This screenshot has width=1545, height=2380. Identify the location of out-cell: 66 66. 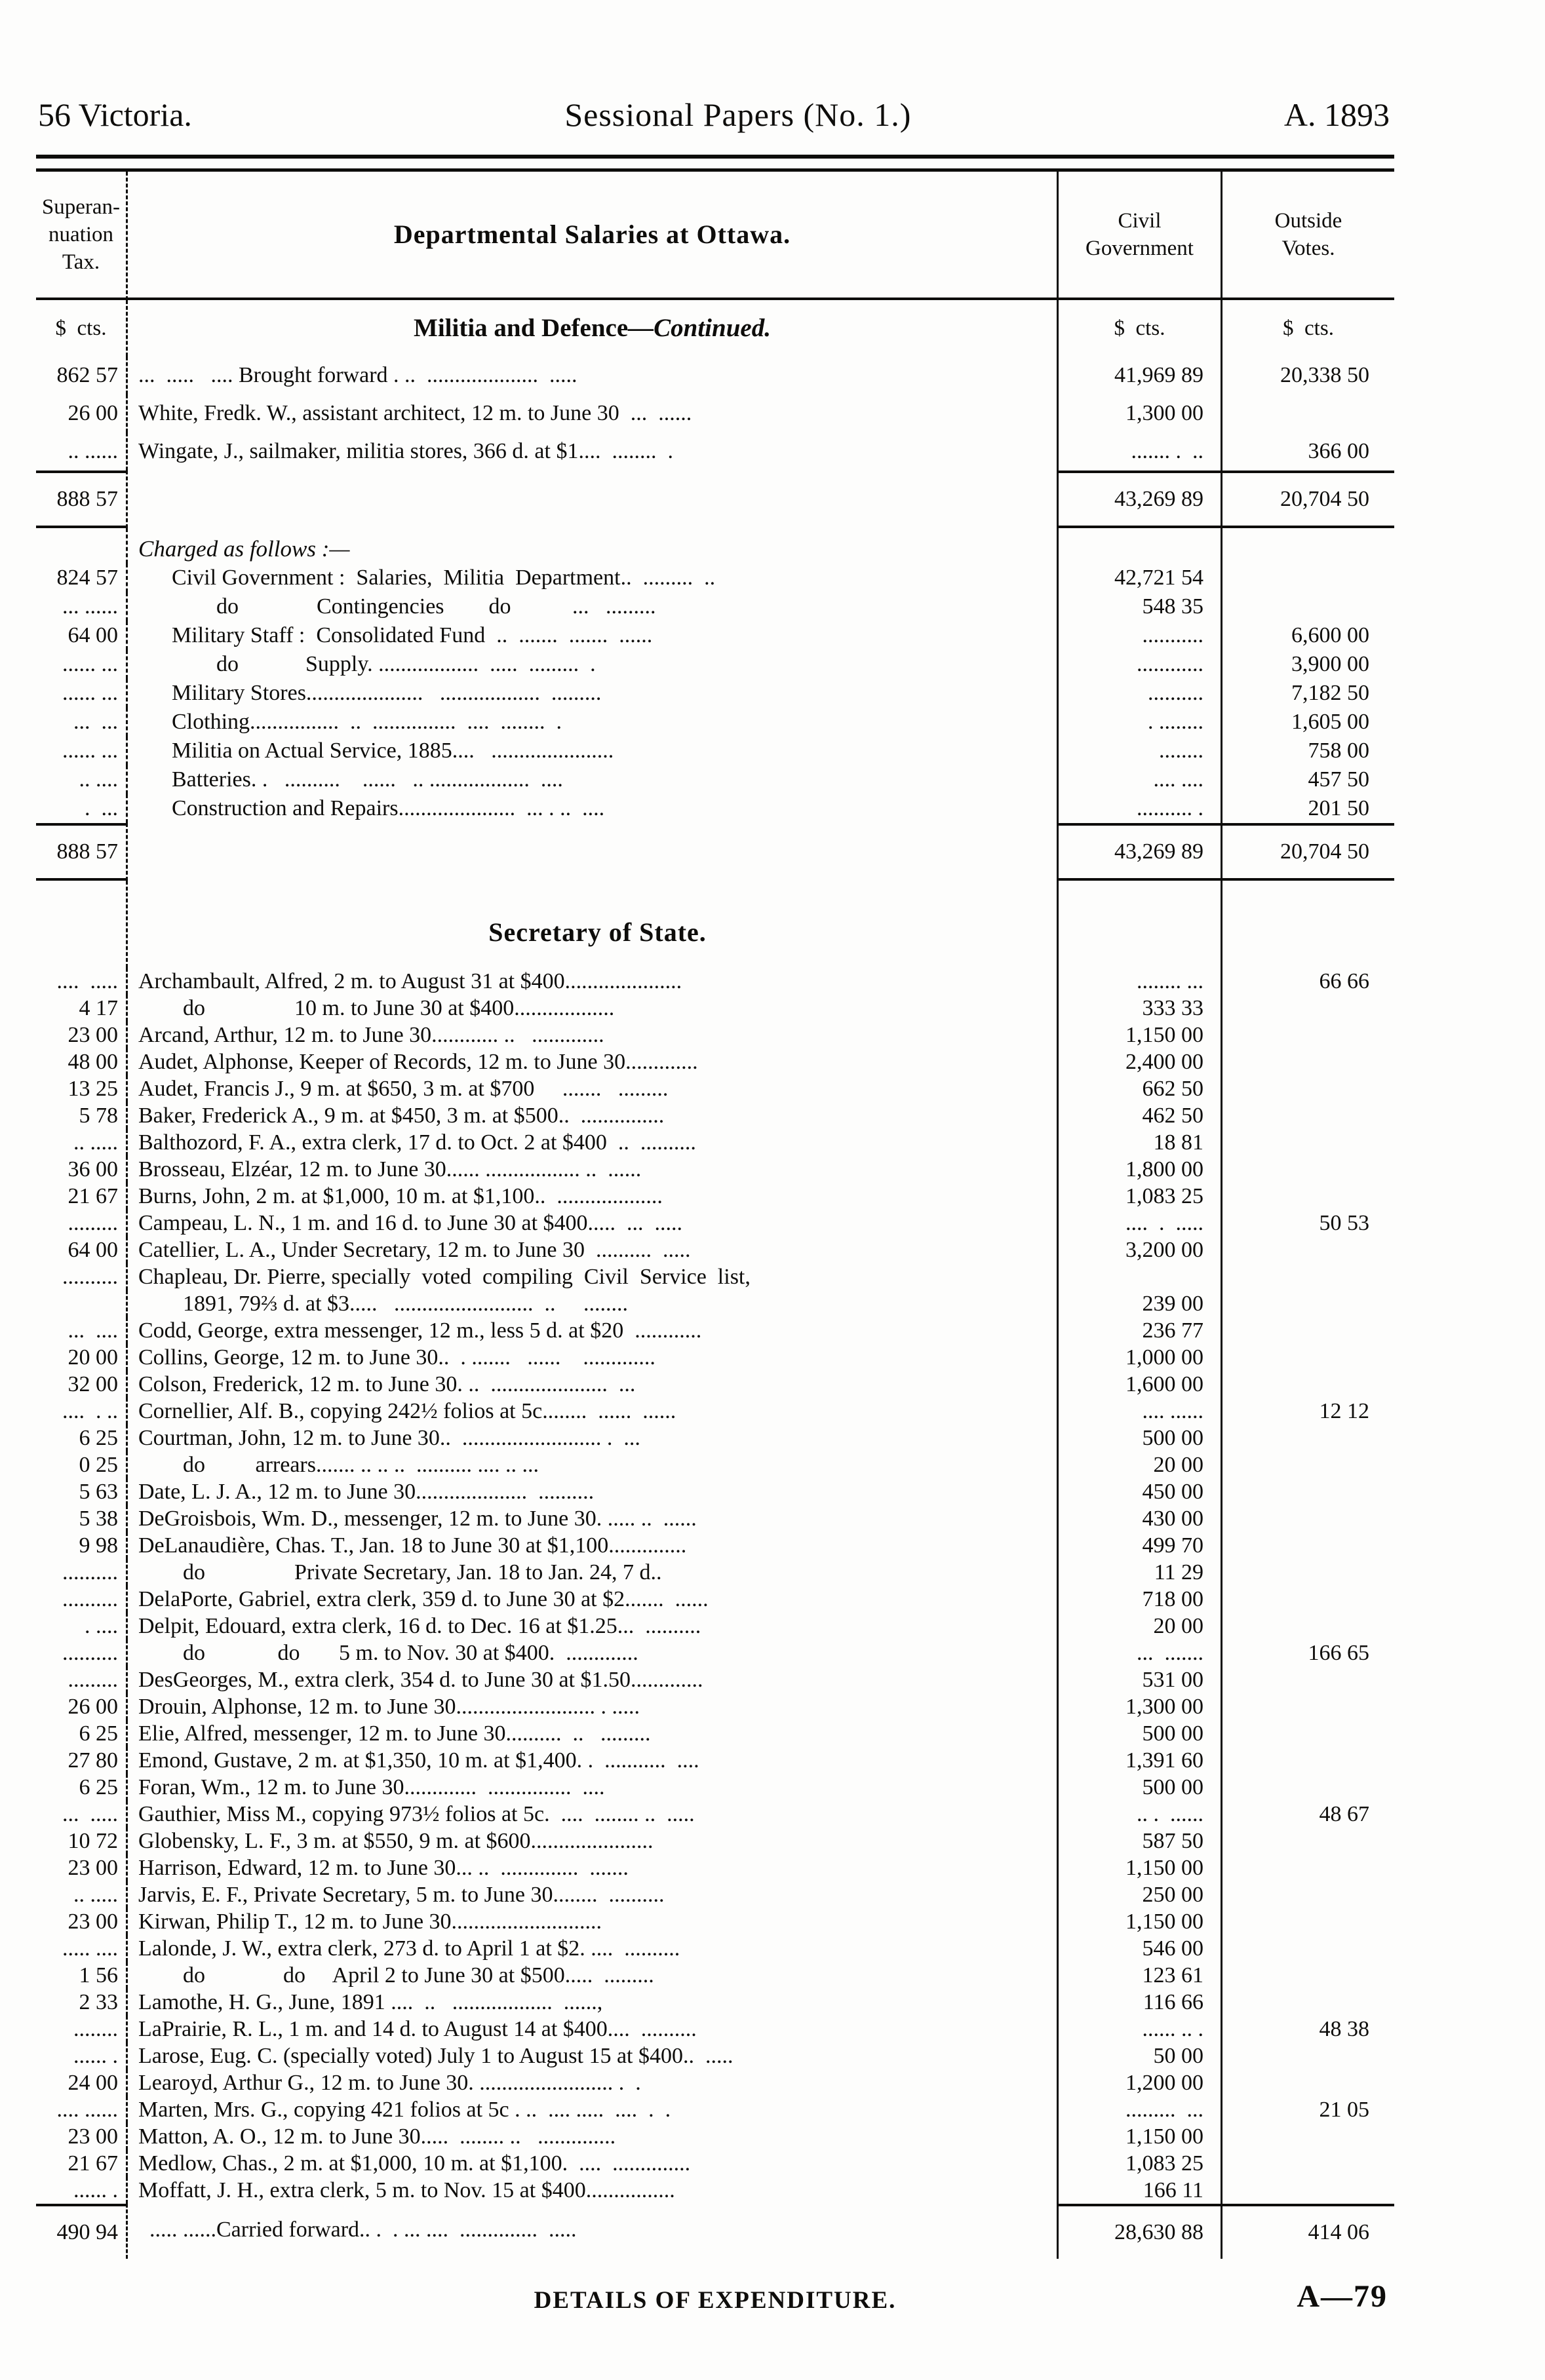
(1344, 981).